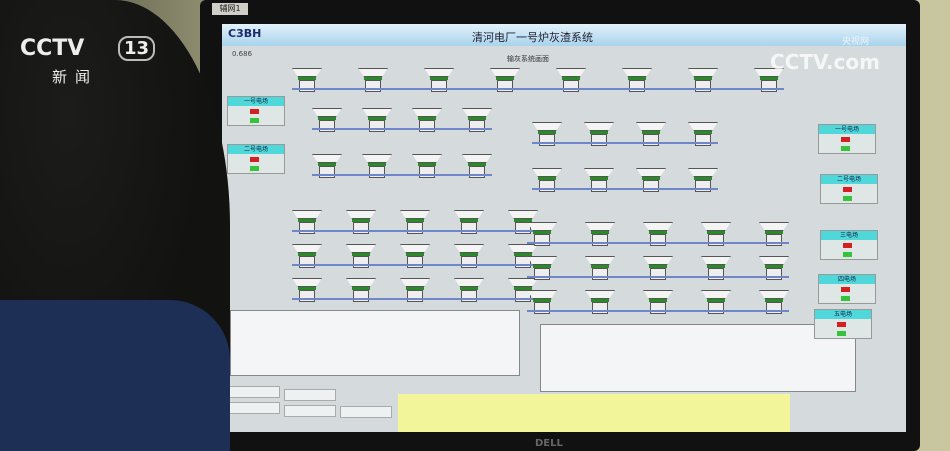 The image size is (950, 451). I want to click on field-status-panel: 三电场, so click(849, 245).